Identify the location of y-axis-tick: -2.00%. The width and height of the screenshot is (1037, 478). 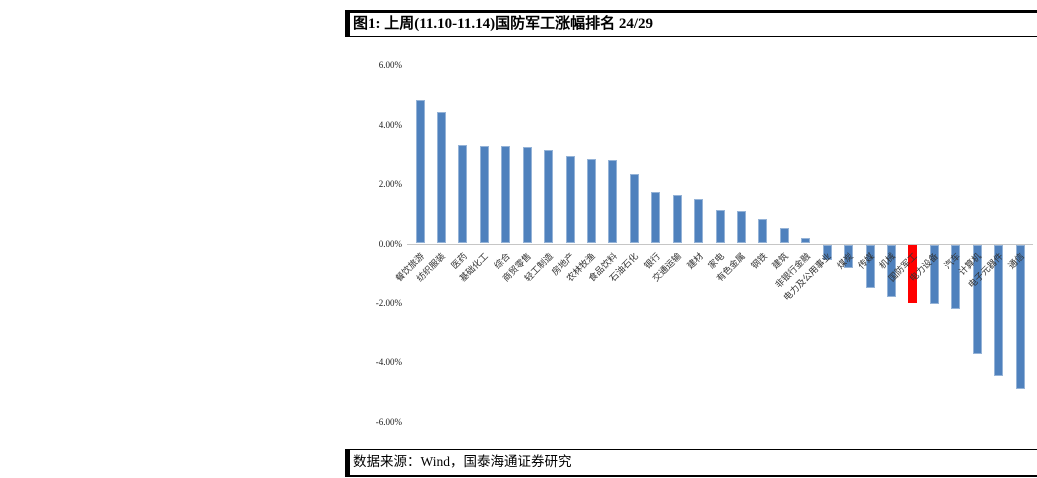
(388, 302).